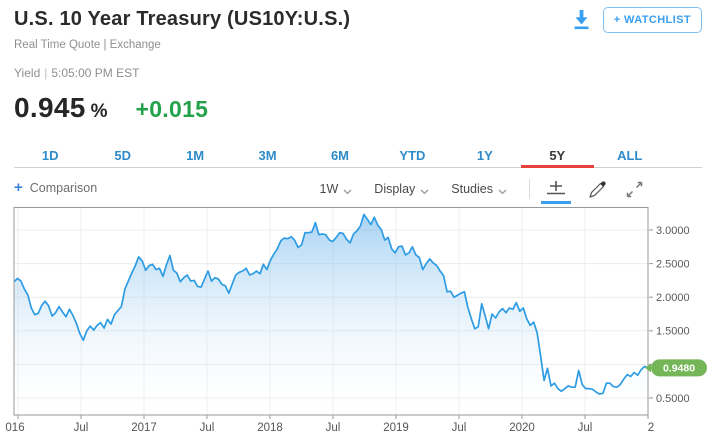 Image resolution: width=710 pixels, height=446 pixels. Describe the element at coordinates (630, 155) in the screenshot. I see `tab-all: ALL` at that location.